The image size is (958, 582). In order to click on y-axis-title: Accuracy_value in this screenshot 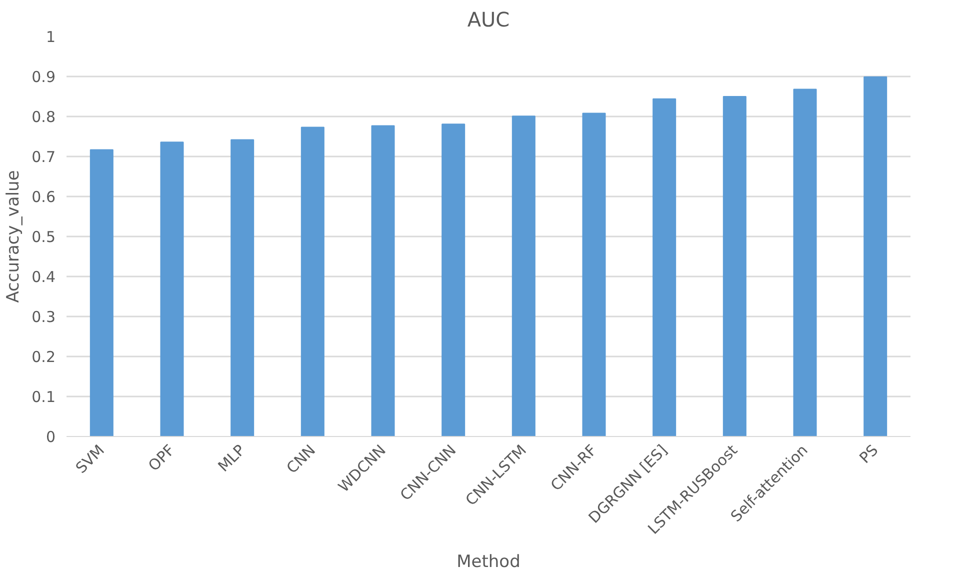, I will do `click(14, 236)`.